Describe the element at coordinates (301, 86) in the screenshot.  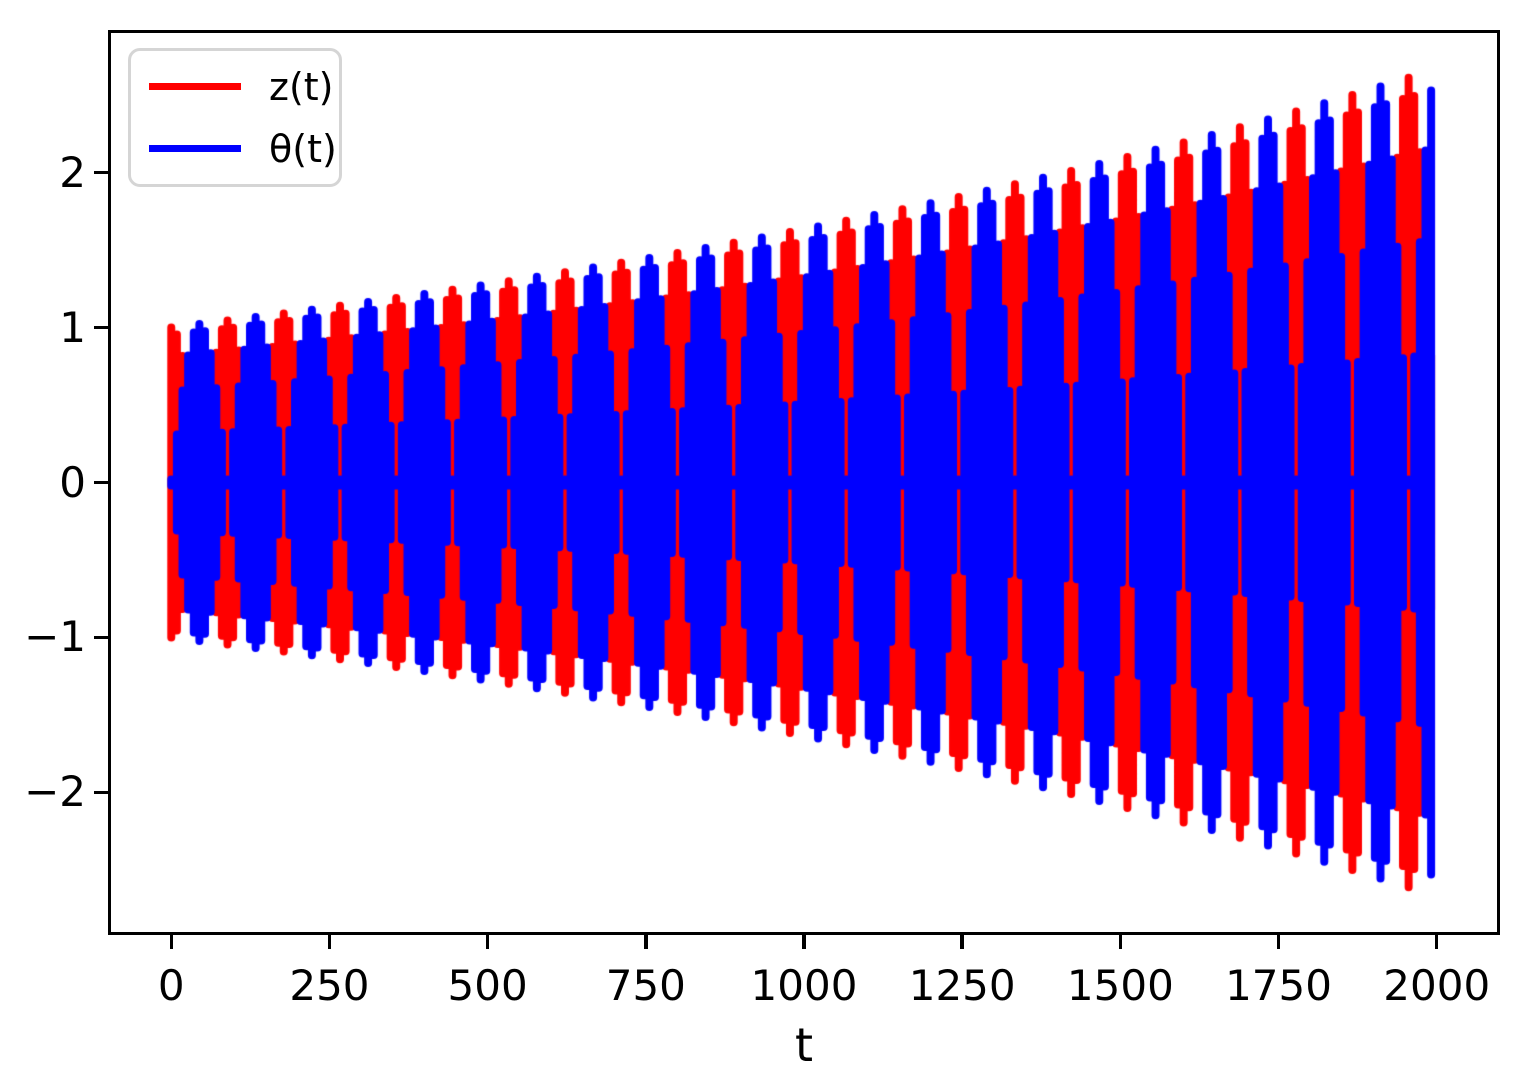
I see `legend-label-z: z(t)` at that location.